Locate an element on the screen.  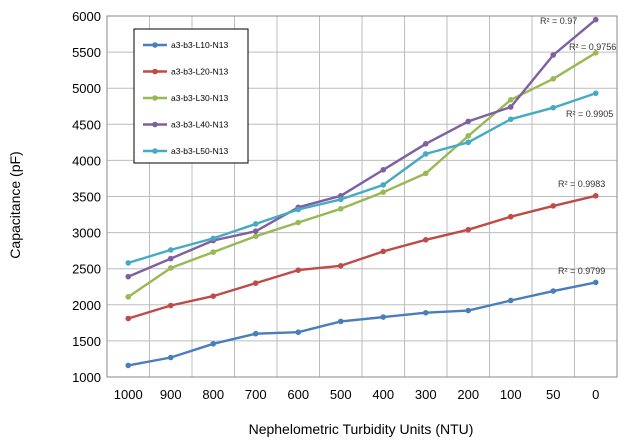
x-tick-label: 800 is located at coordinates (213, 394).